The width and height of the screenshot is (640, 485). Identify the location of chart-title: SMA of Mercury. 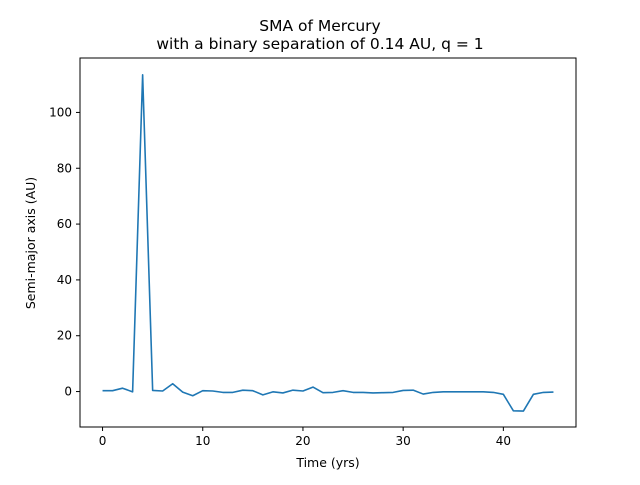
(319, 26).